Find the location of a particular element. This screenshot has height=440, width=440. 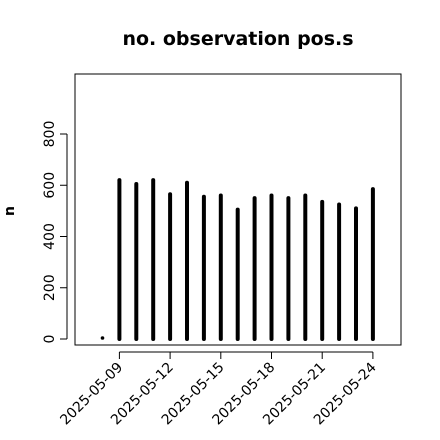

y-tick-label: 800 is located at coordinates (50, 134).